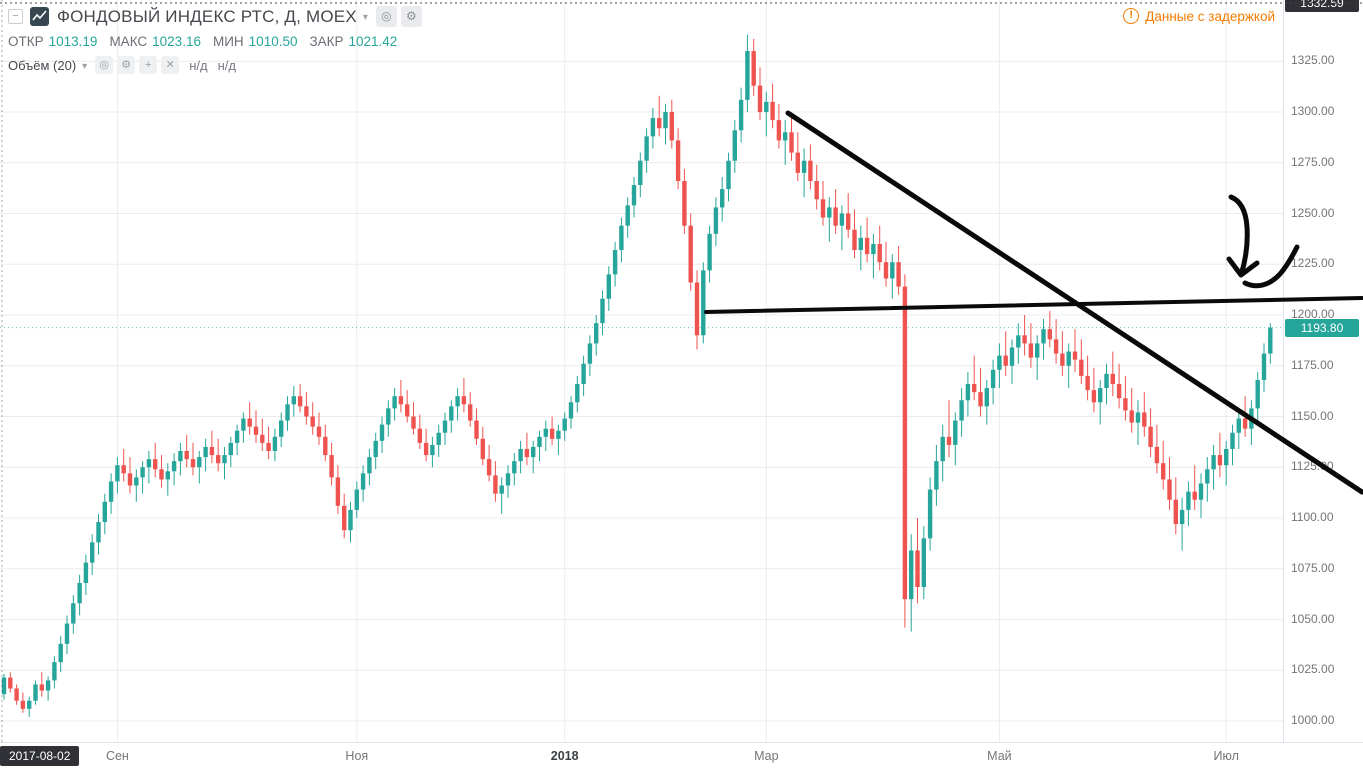 This screenshot has width=1363, height=769. I want to click on indicator-settings-icon: ⚙, so click(126, 65).